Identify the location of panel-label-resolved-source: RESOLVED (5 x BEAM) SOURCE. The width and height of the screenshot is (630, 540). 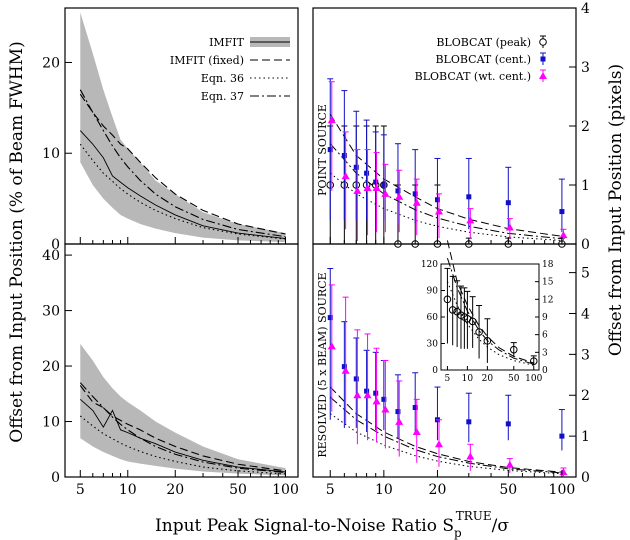
(322, 364).